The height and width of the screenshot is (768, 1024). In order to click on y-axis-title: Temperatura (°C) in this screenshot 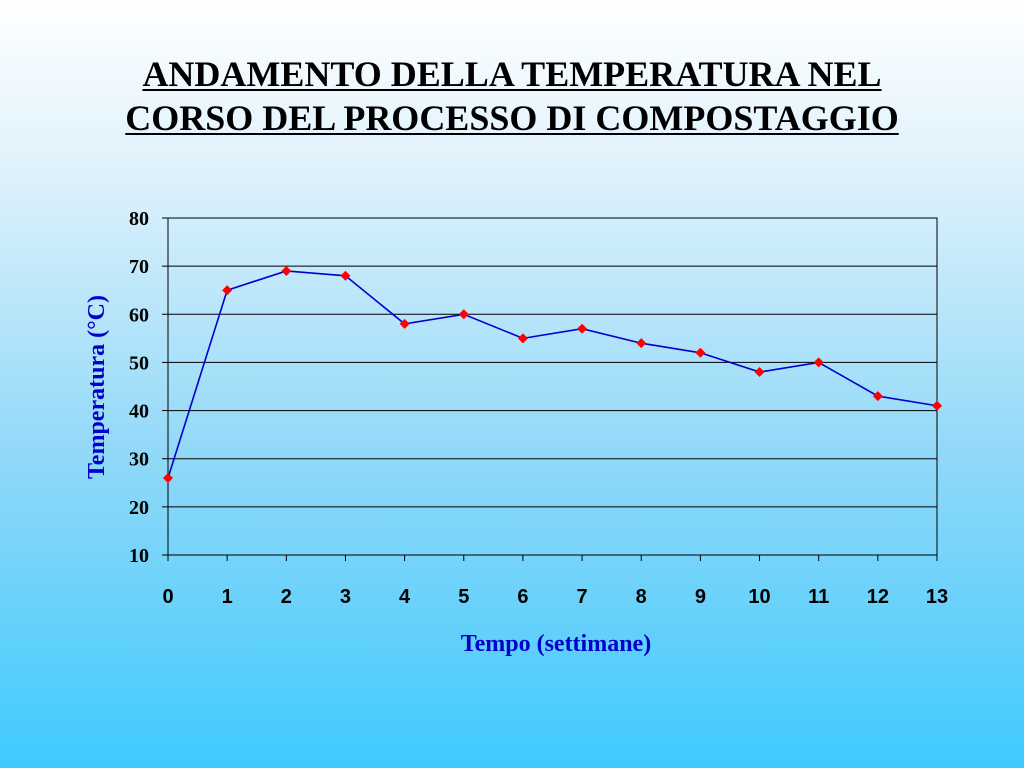, I will do `click(97, 387)`.